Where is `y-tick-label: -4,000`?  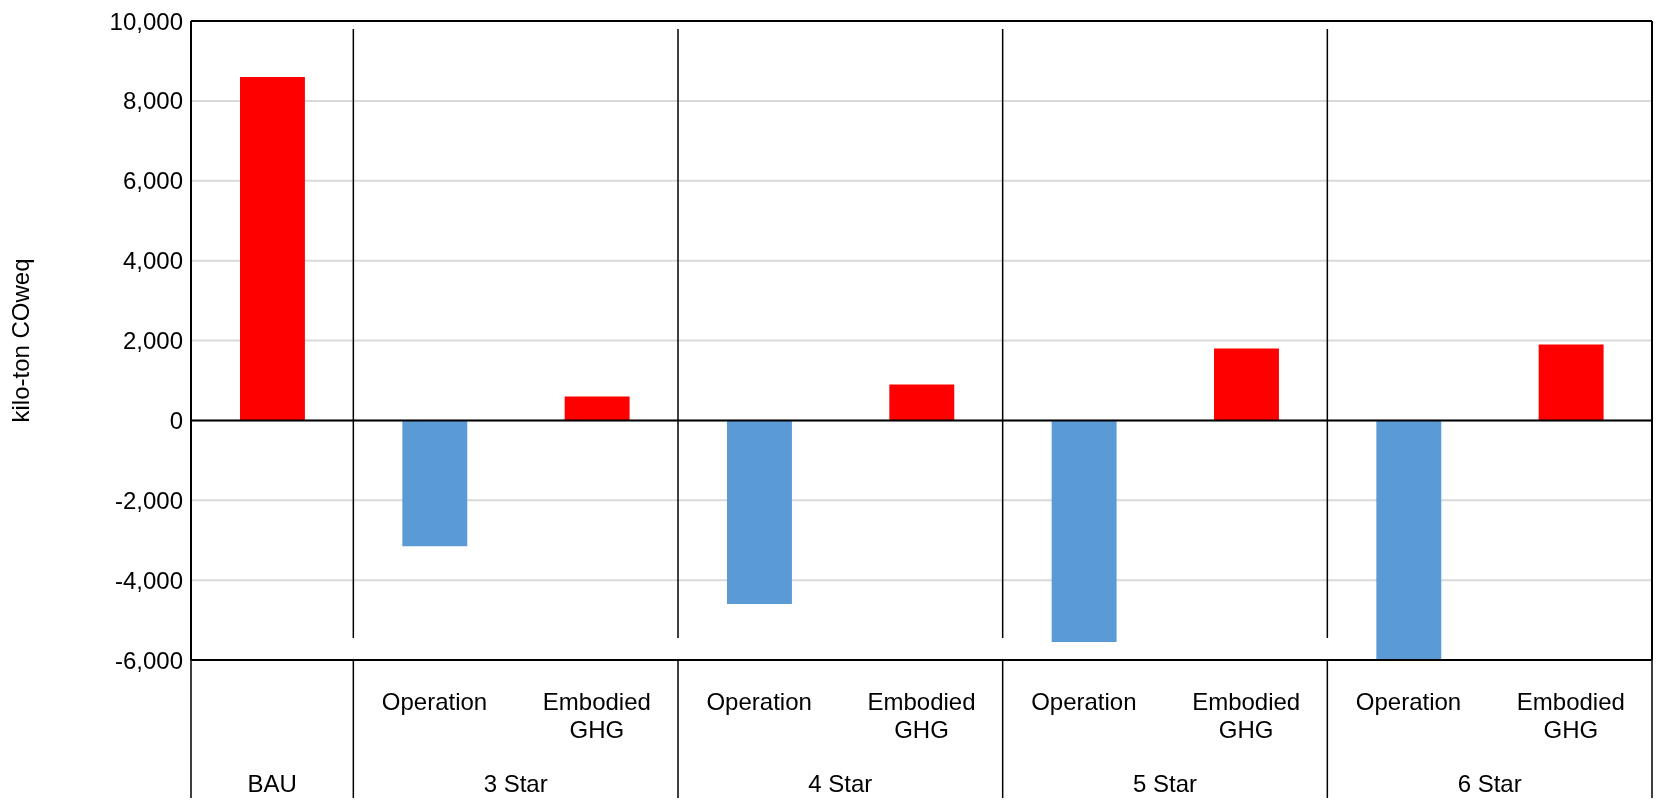 y-tick-label: -4,000 is located at coordinates (148, 580).